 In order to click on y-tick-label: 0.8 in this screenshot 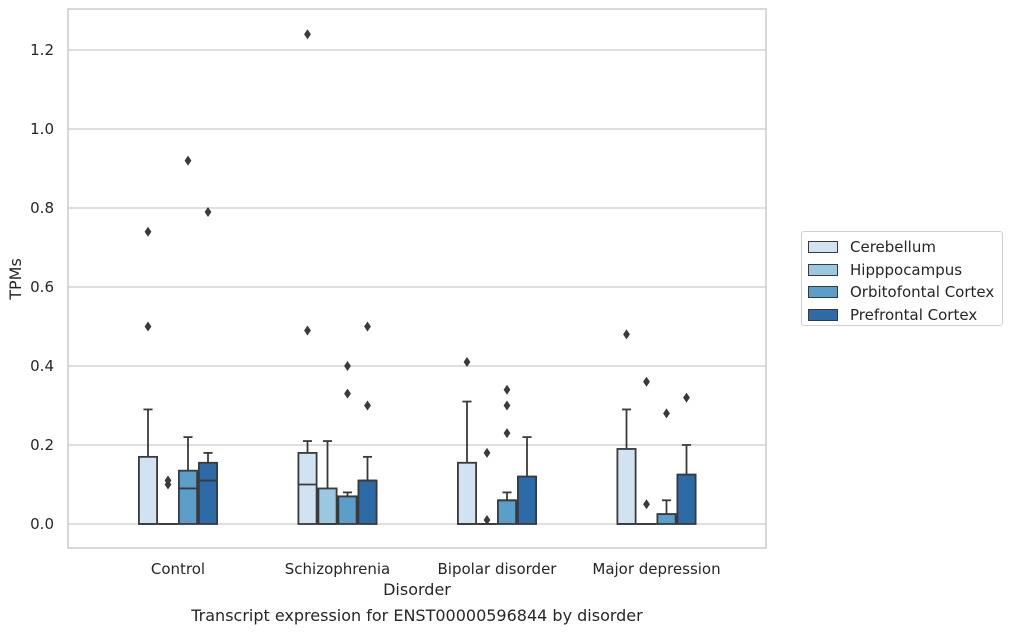, I will do `click(42, 208)`.